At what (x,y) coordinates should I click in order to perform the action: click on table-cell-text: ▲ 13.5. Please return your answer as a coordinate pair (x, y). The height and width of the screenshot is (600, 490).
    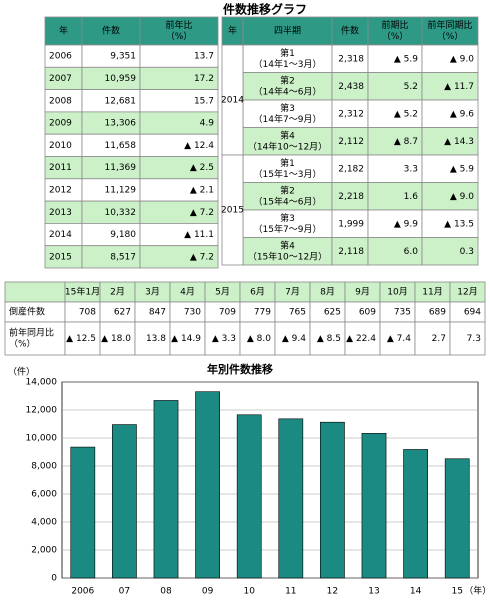
    Looking at the image, I should click on (459, 224).